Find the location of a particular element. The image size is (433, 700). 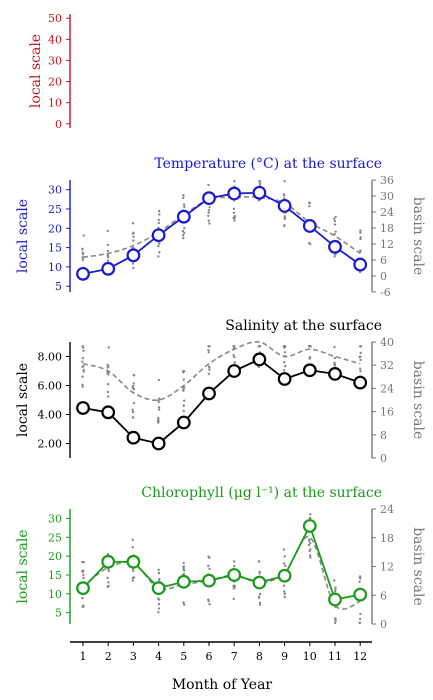

left-tick-label: 5 is located at coordinates (58, 286).